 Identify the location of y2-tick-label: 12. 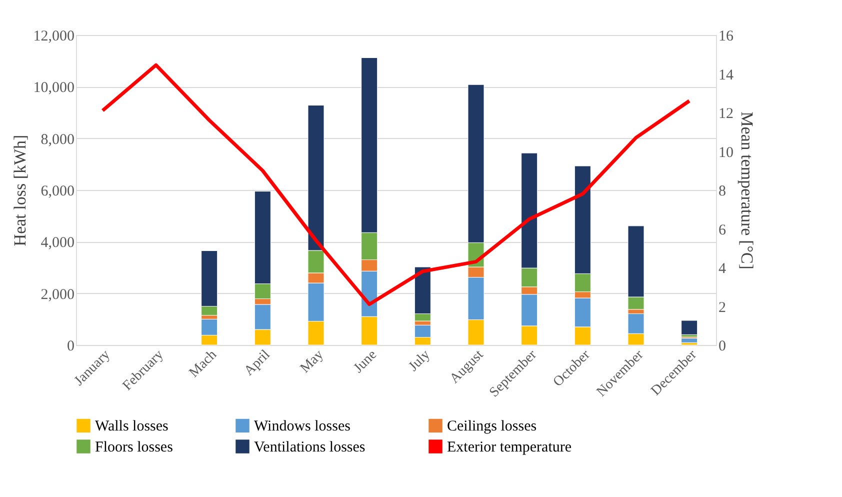
(726, 114).